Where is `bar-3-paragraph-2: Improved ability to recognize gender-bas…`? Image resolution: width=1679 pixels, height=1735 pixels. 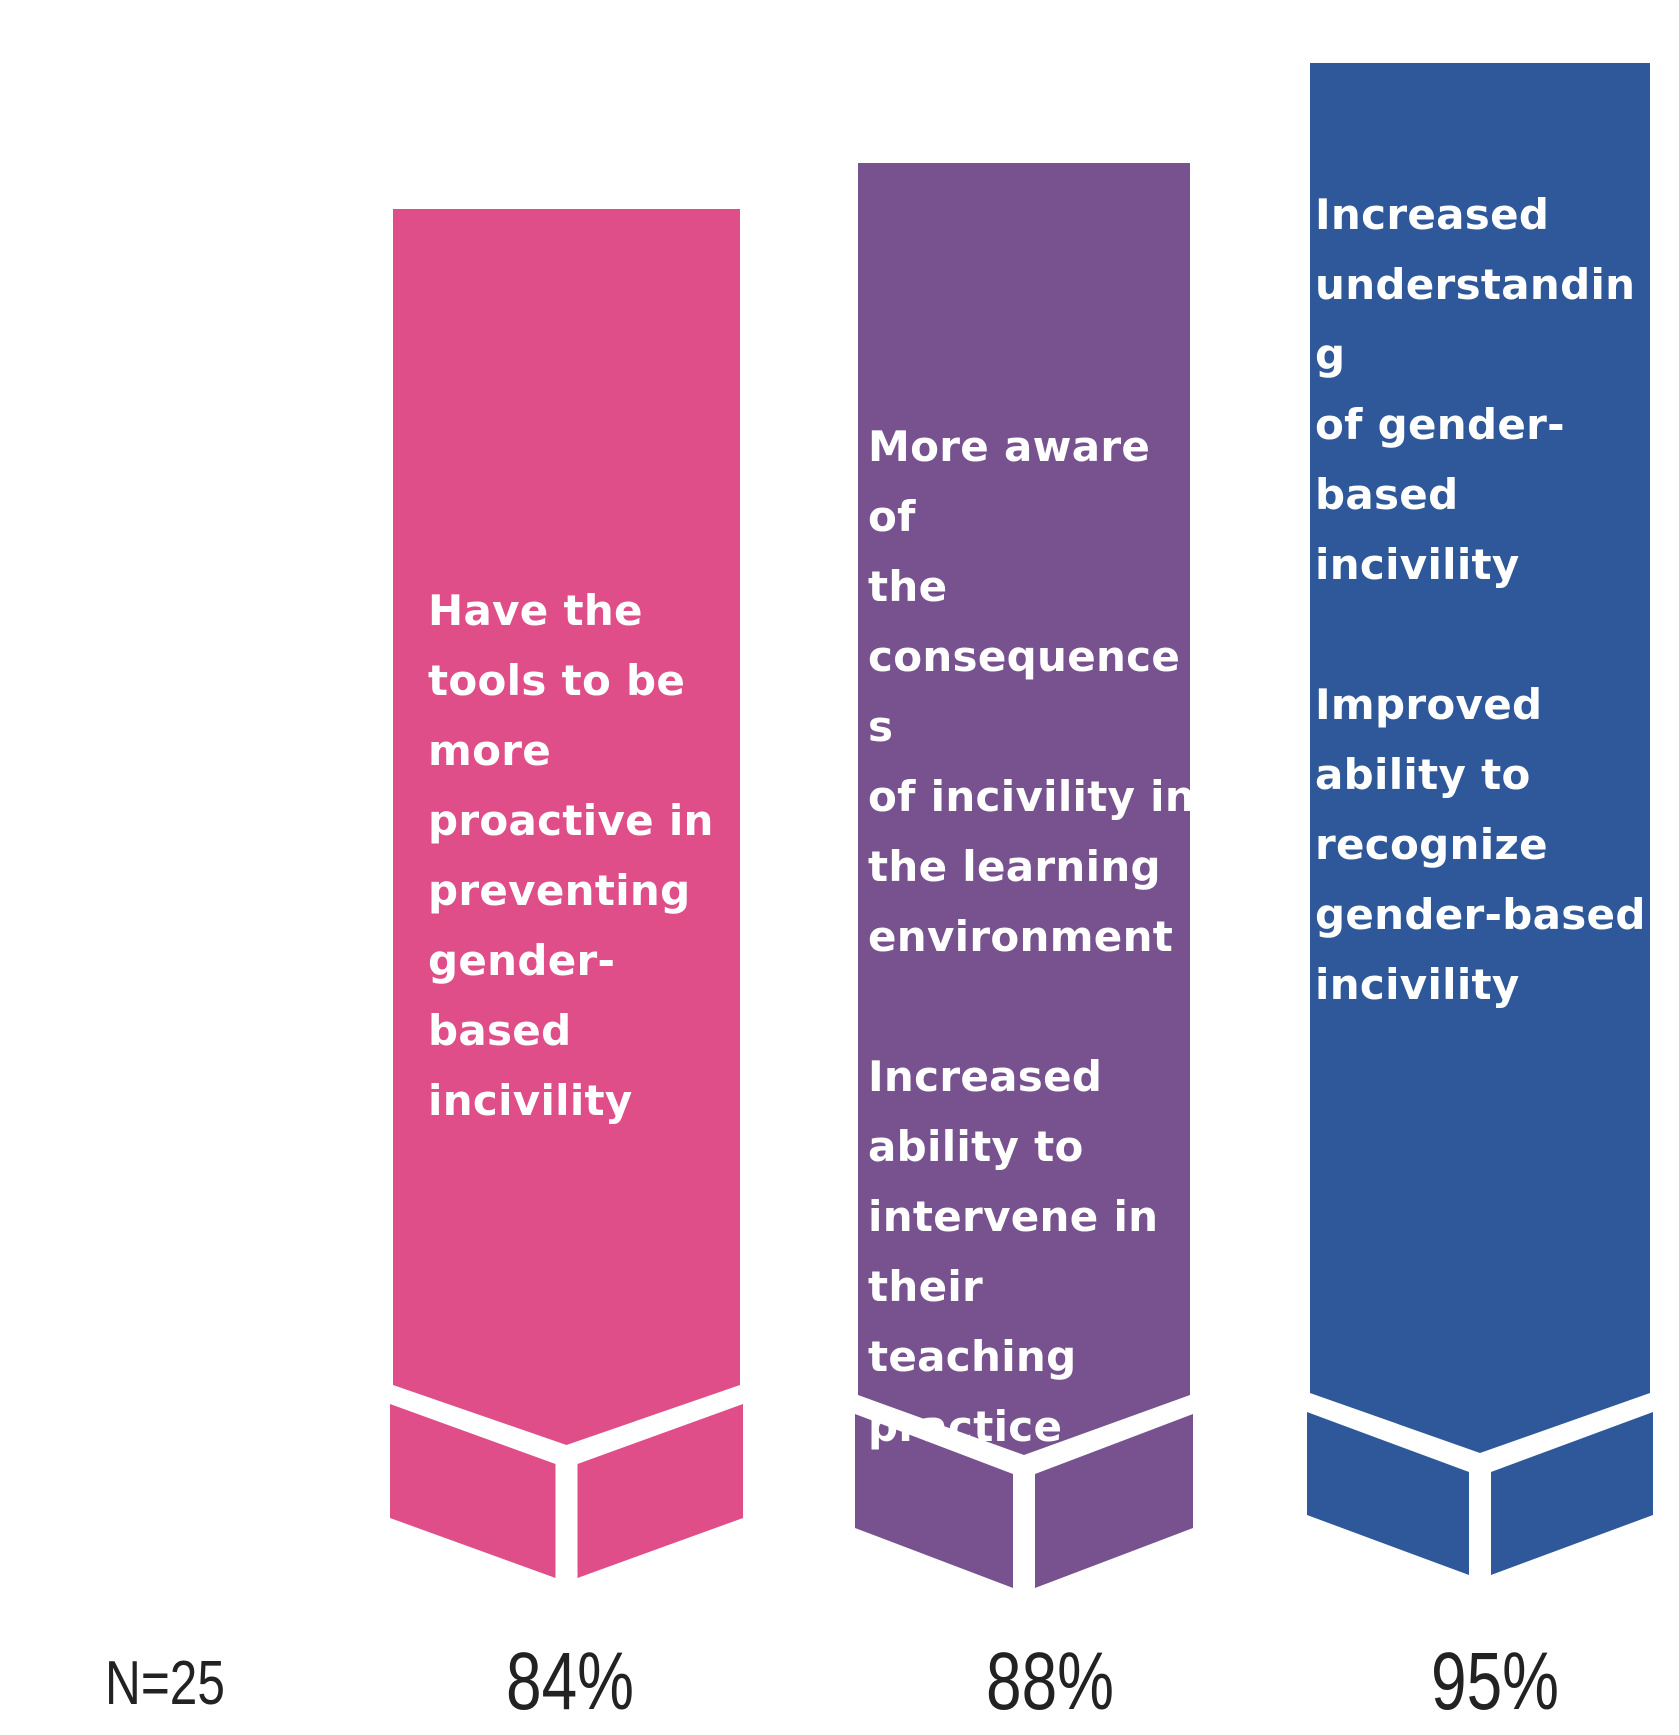
bar-3-paragraph-2: Improved ability to recognize gender-bas… is located at coordinates (1480, 844).